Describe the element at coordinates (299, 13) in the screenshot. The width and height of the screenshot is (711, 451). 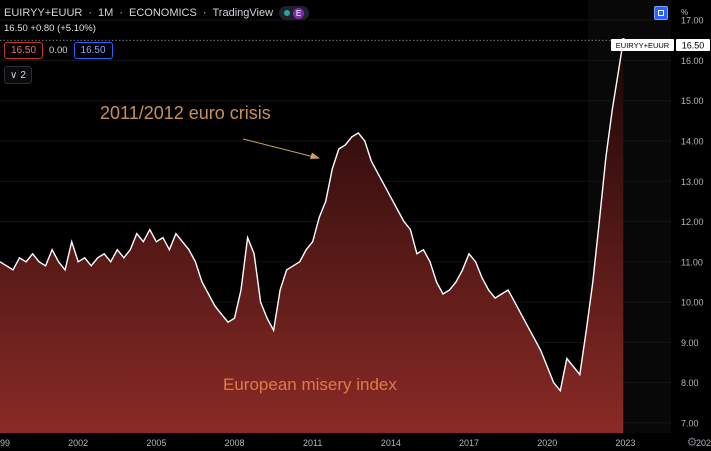
I see `economics-badge: E` at that location.